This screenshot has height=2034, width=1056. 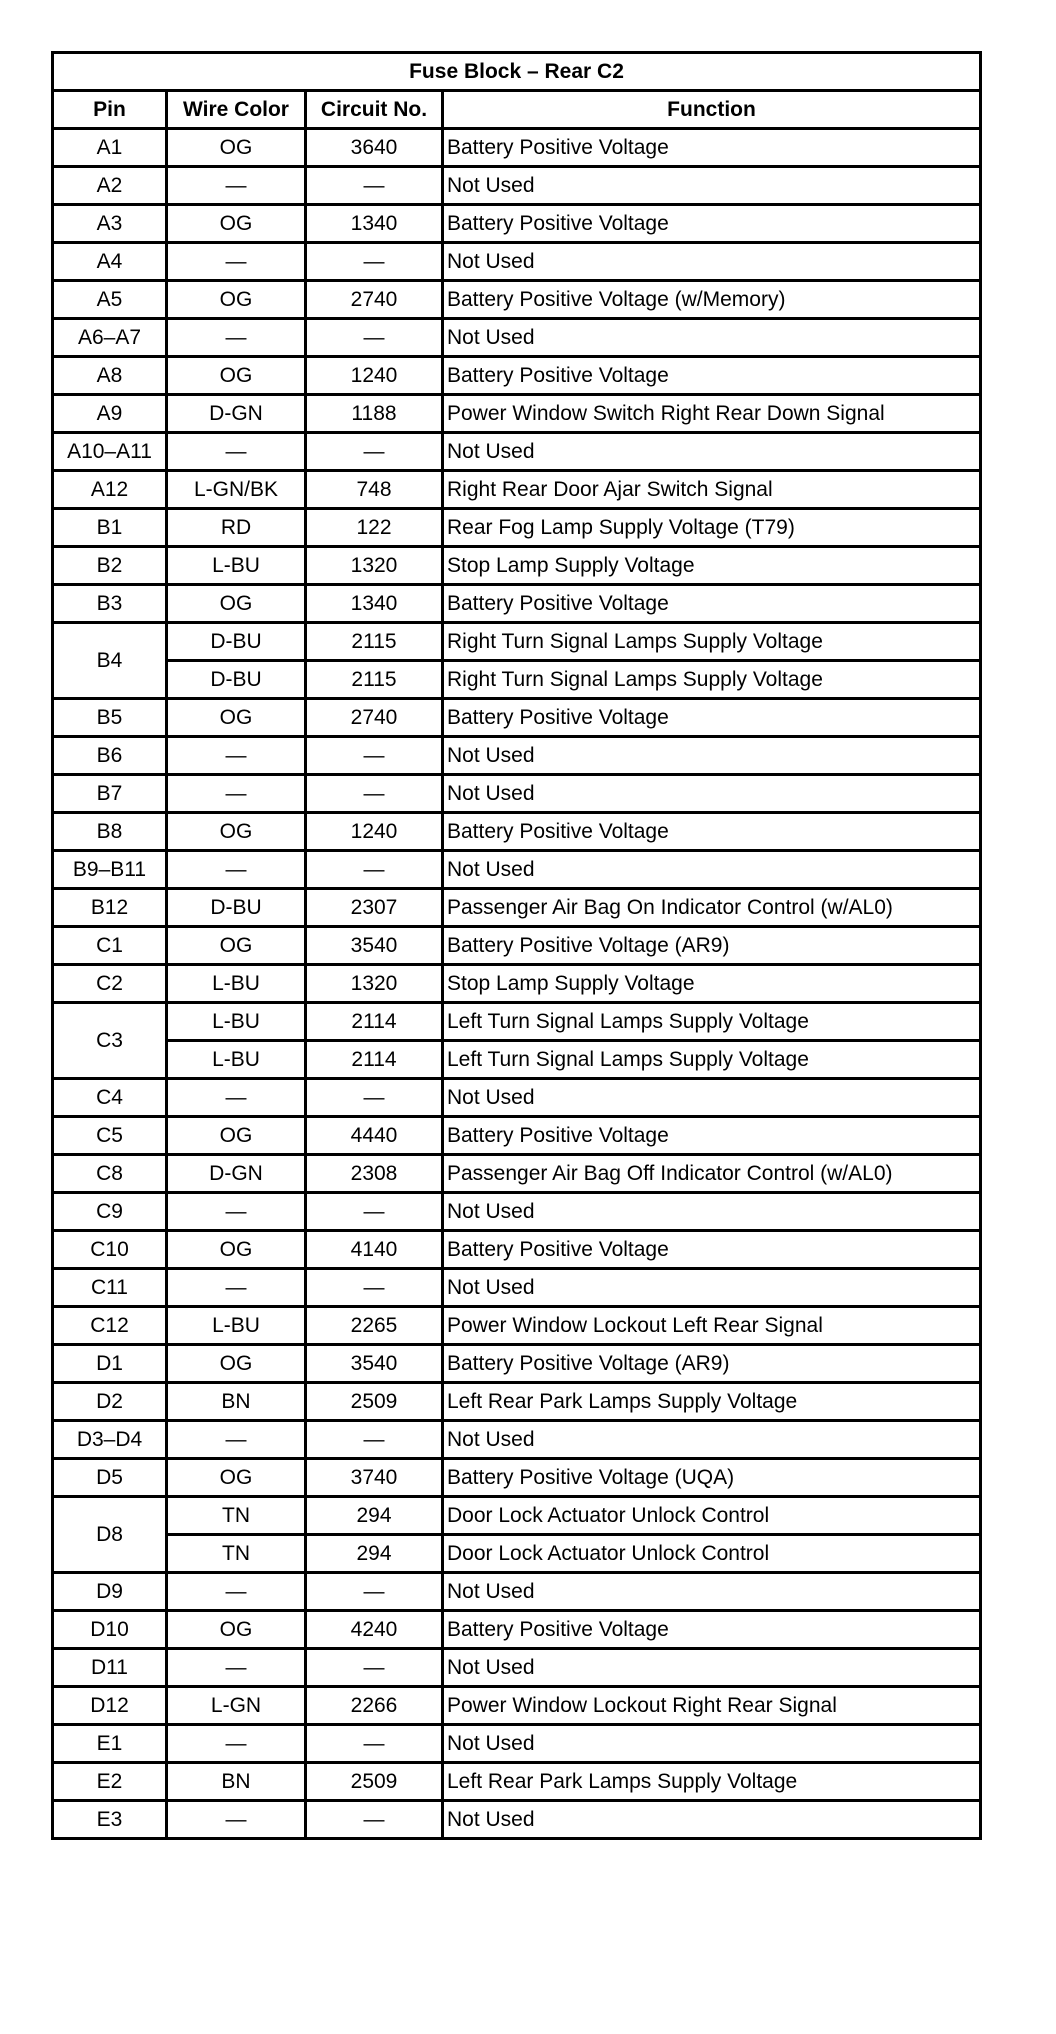 What do you see at coordinates (516, 1439) in the screenshot?
I see `table-row: D3–D4— — Not Used` at bounding box center [516, 1439].